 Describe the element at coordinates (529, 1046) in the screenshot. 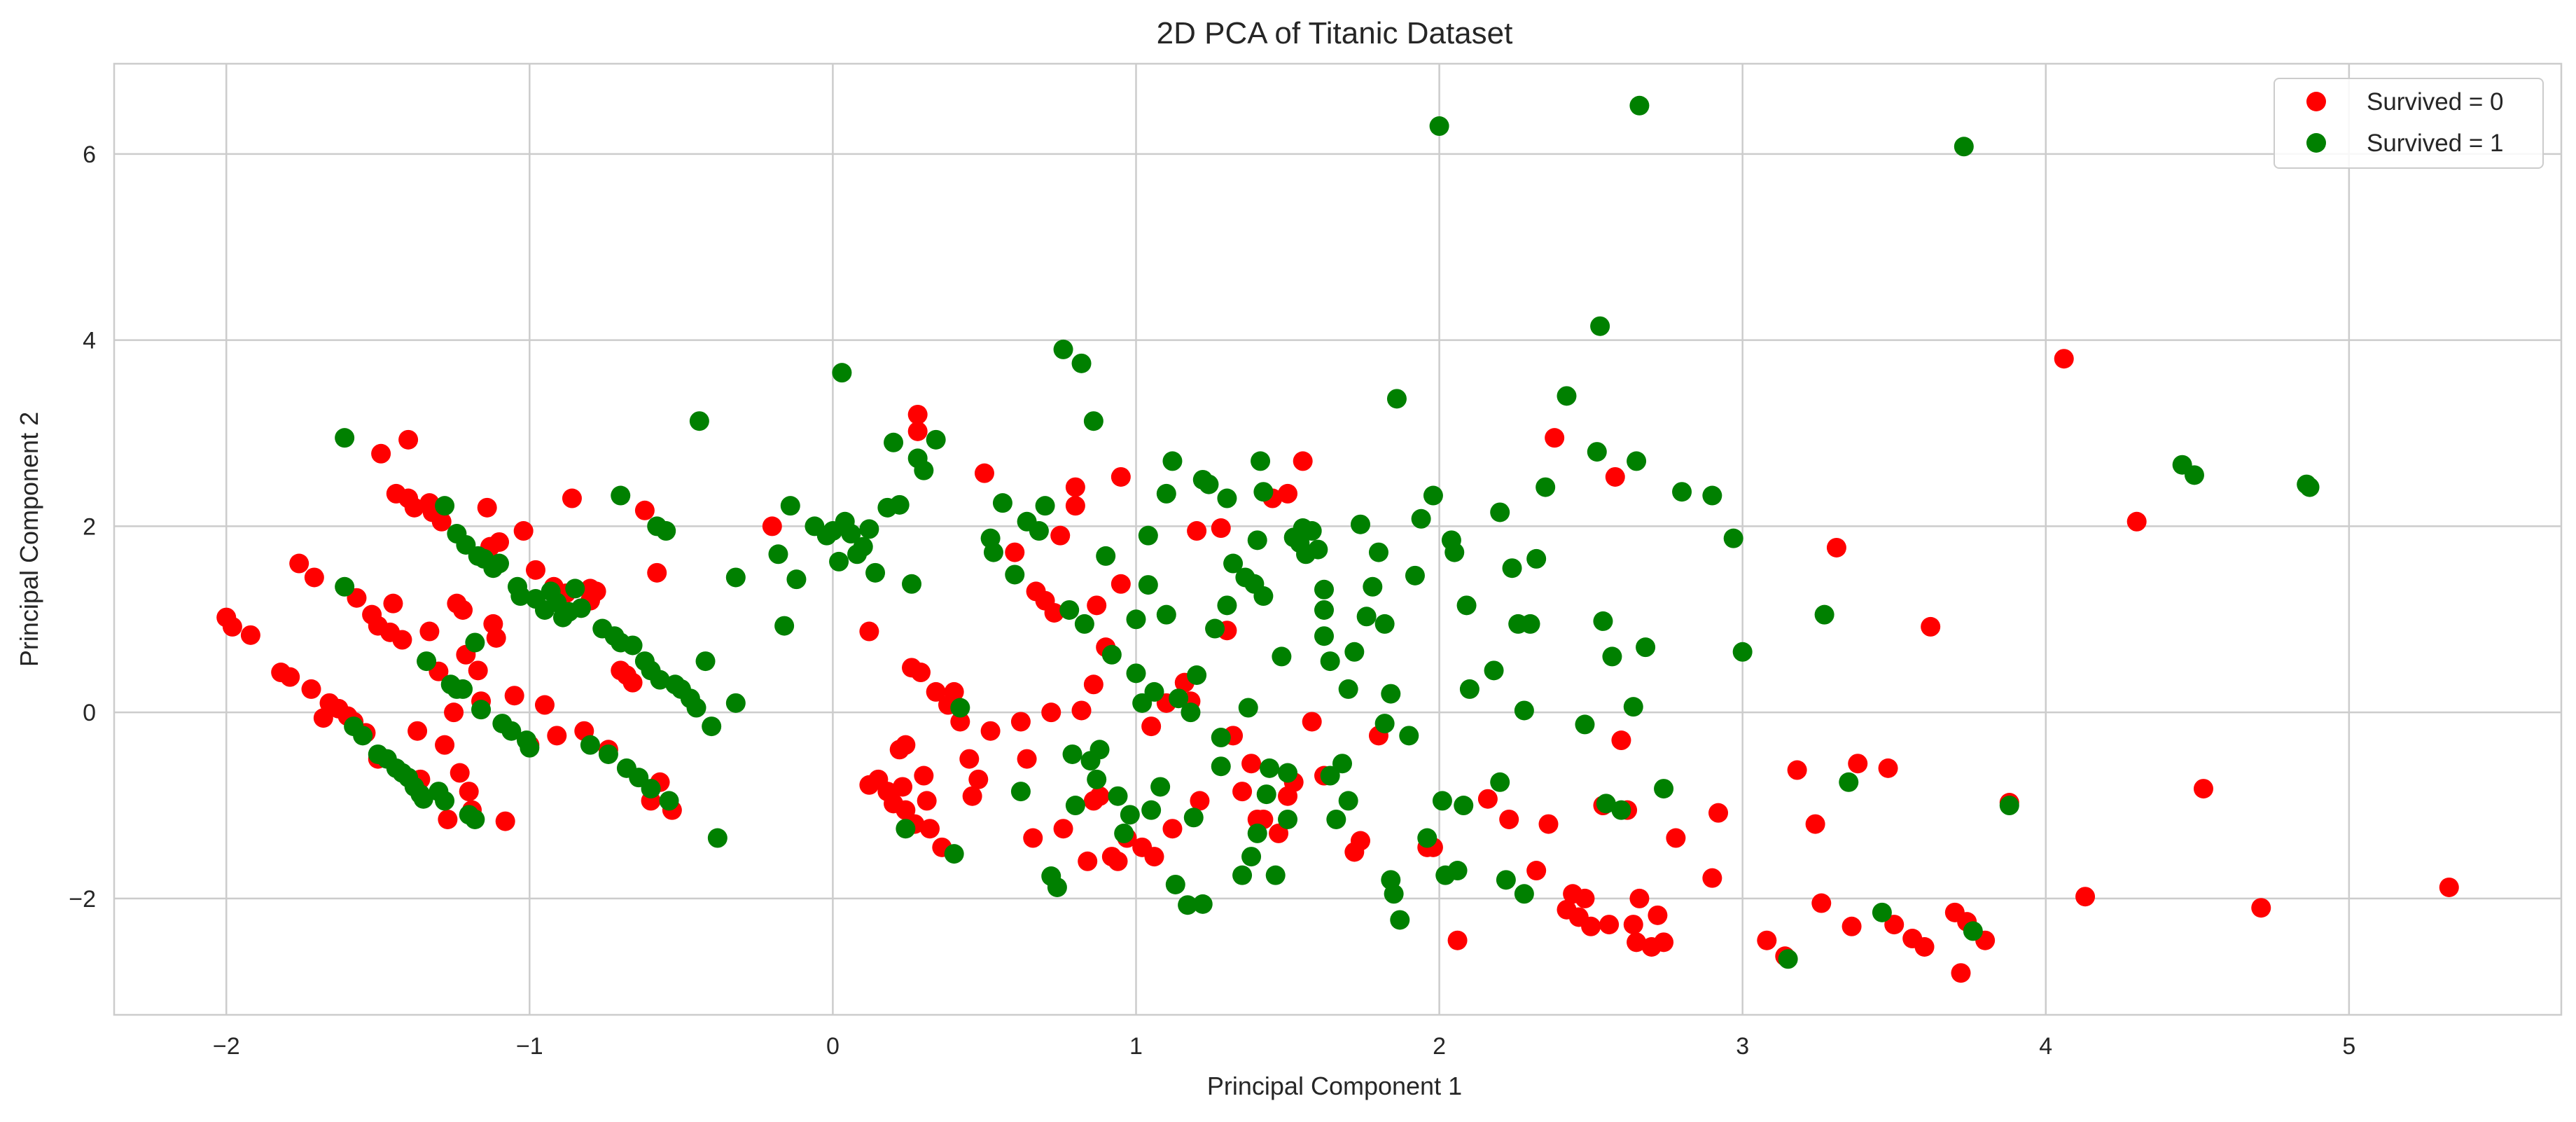

I see `x-tick-label: −1` at that location.